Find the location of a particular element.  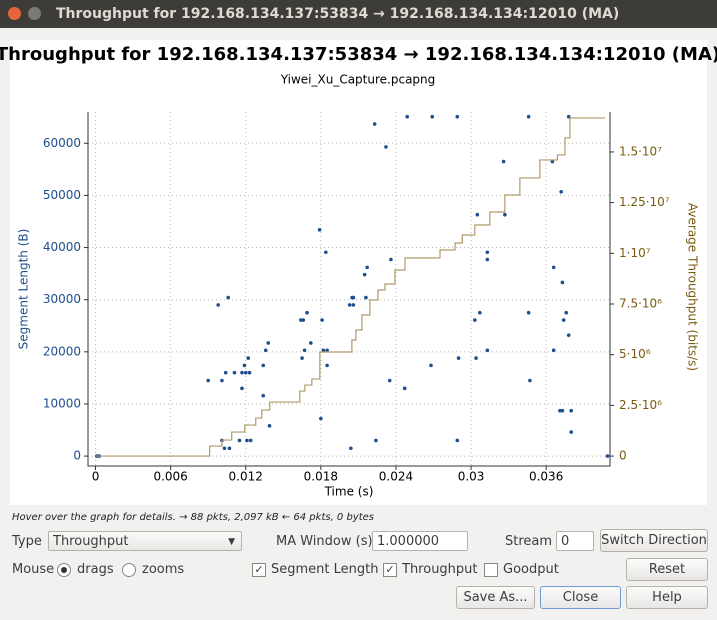

type-label: Type is located at coordinates (27, 541).